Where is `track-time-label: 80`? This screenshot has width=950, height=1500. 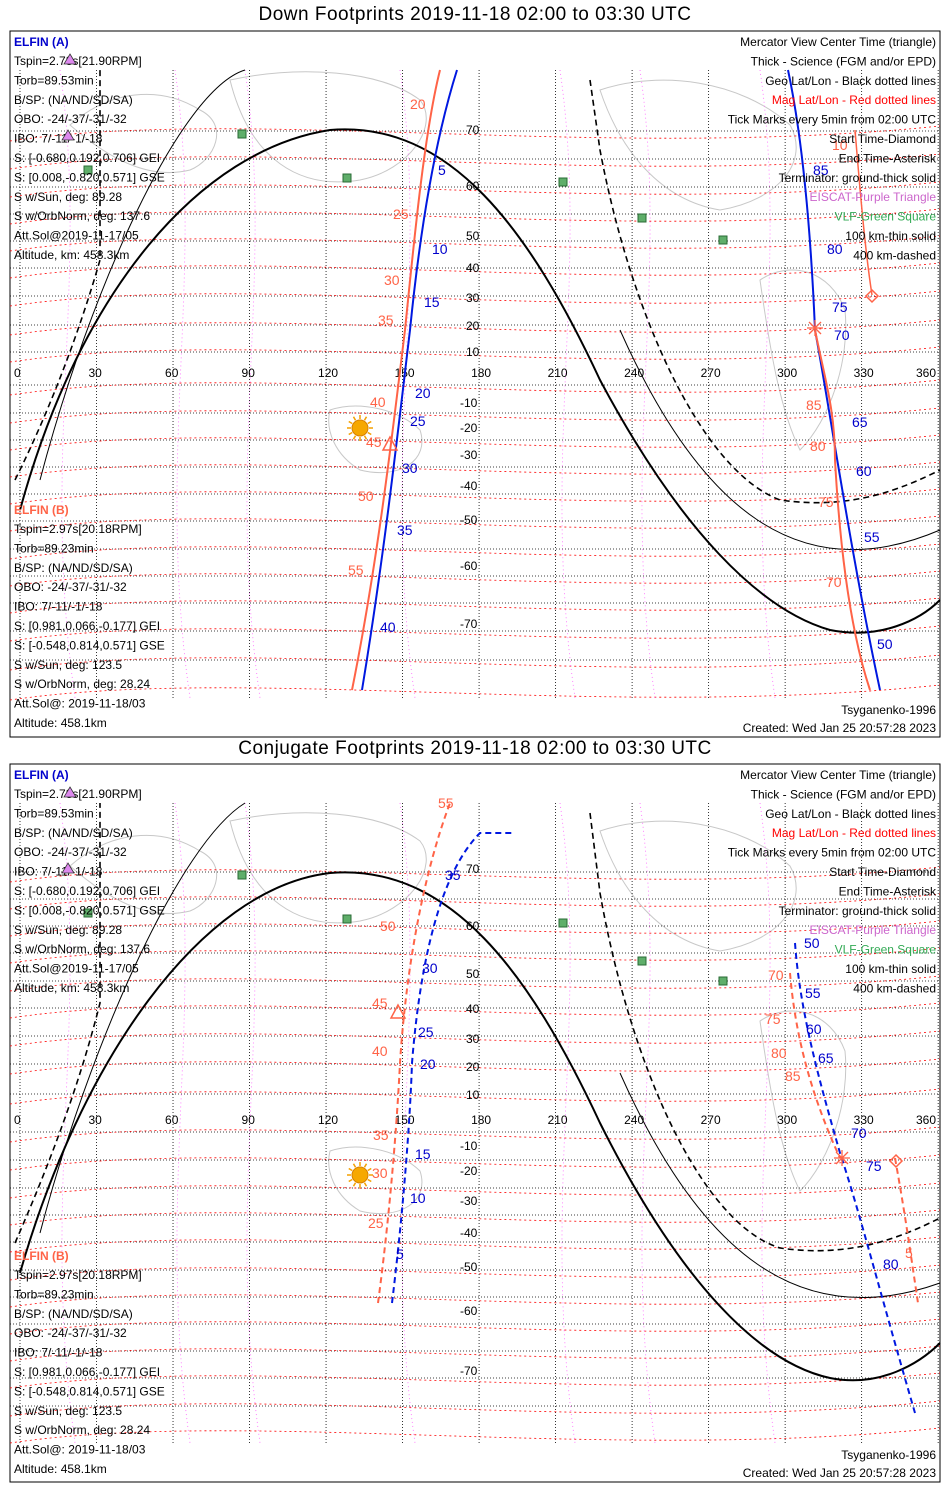 track-time-label: 80 is located at coordinates (835, 249).